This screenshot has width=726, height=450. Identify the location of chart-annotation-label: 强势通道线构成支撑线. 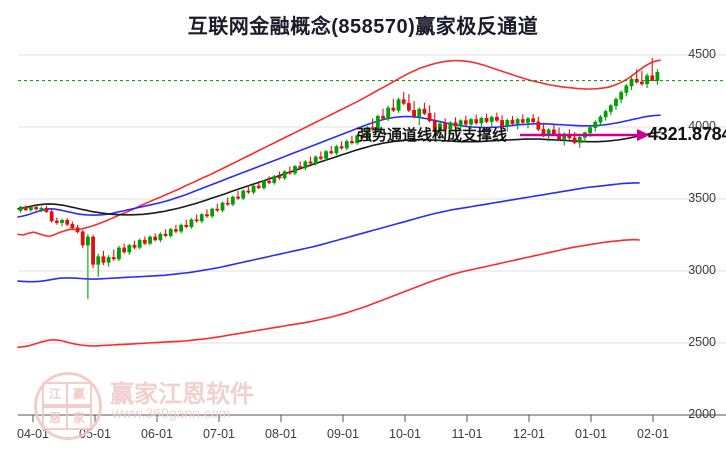
(432, 135).